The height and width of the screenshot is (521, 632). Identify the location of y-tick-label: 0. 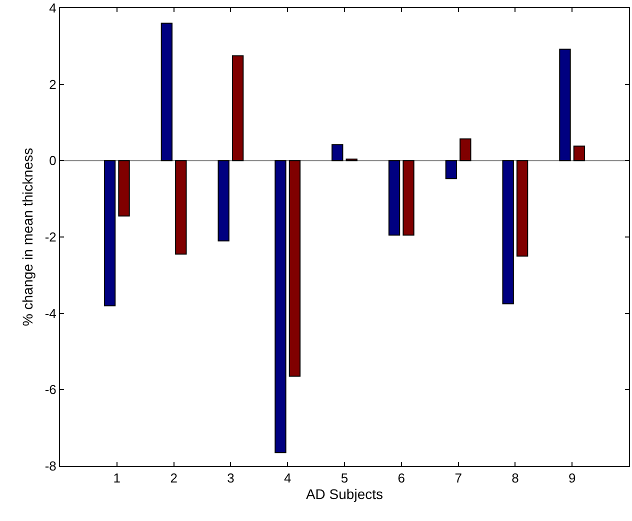
(52, 160).